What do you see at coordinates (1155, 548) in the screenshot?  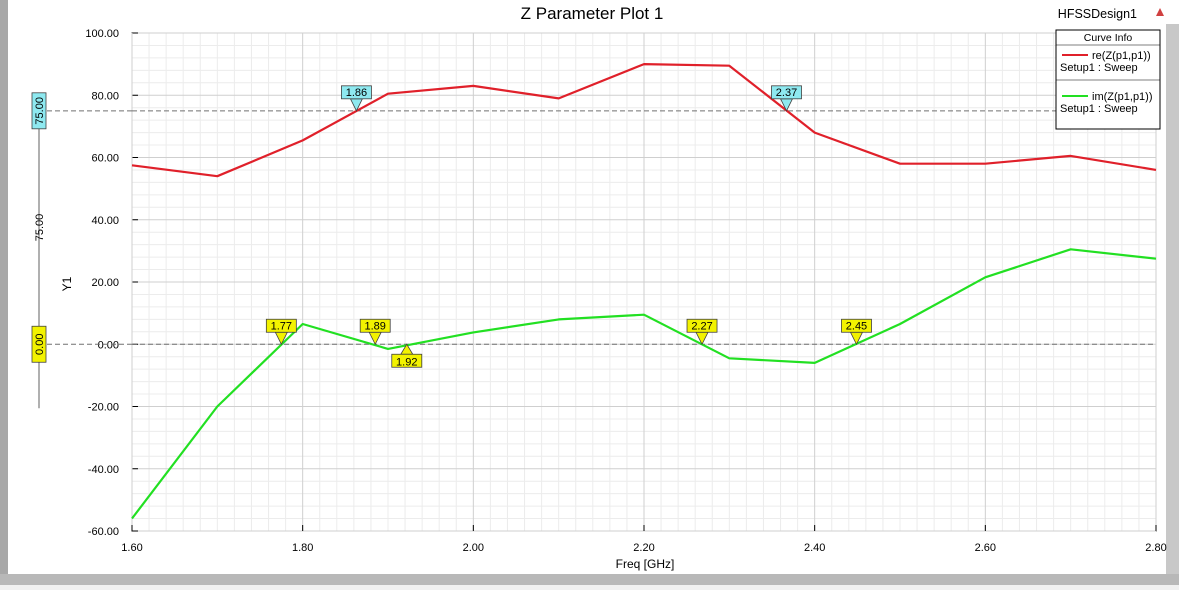 I see `x-tick-label: 2.80` at bounding box center [1155, 548].